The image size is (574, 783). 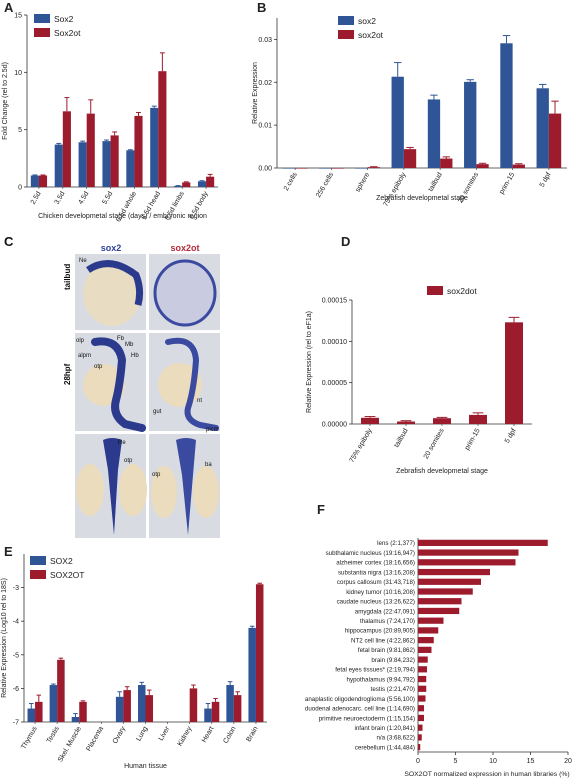 I want to click on x-tick-label: Thymus, so click(x=29, y=737).